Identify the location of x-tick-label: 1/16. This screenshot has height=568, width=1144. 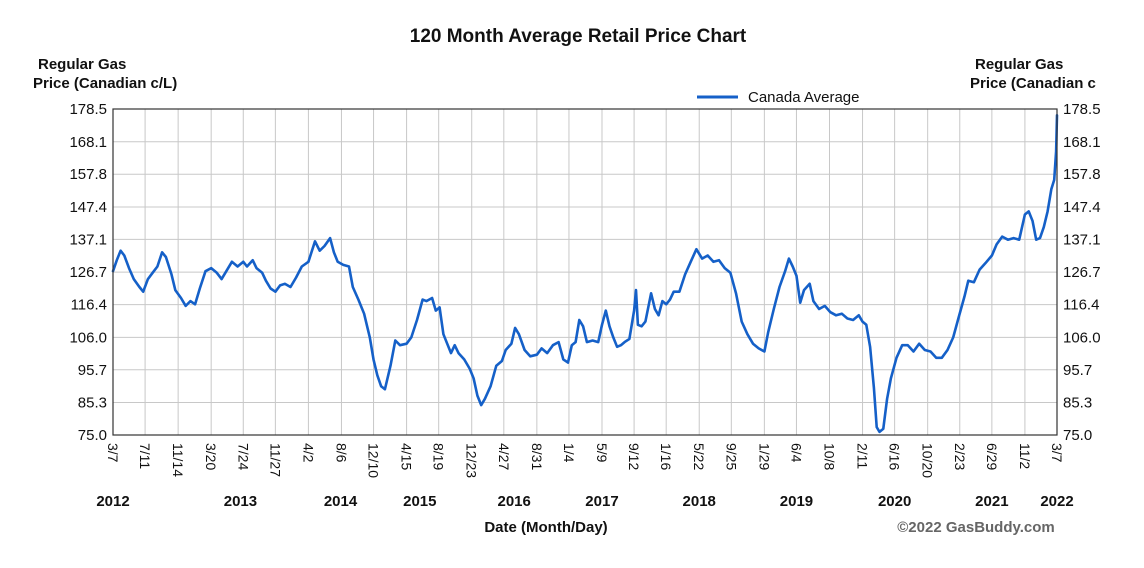
(666, 456).